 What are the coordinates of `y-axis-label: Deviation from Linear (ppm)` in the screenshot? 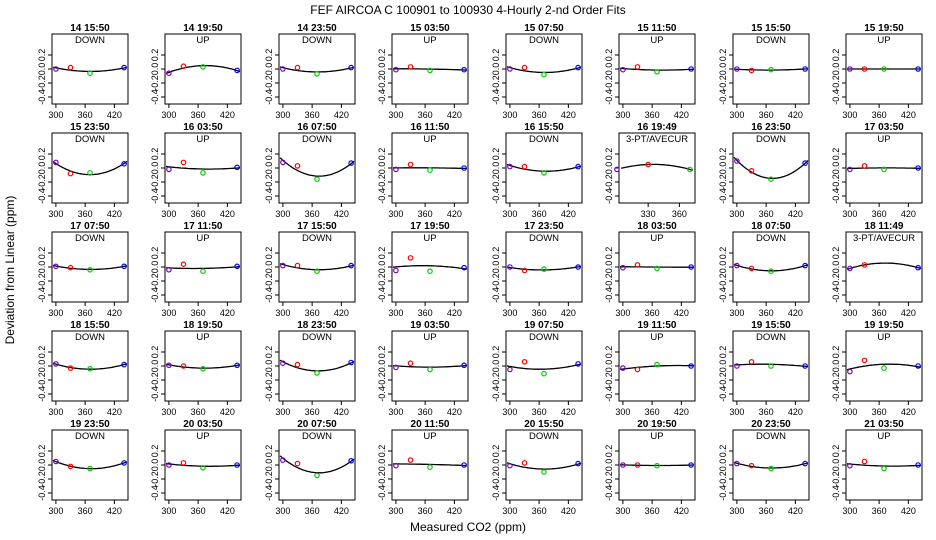 It's located at (10, 270).